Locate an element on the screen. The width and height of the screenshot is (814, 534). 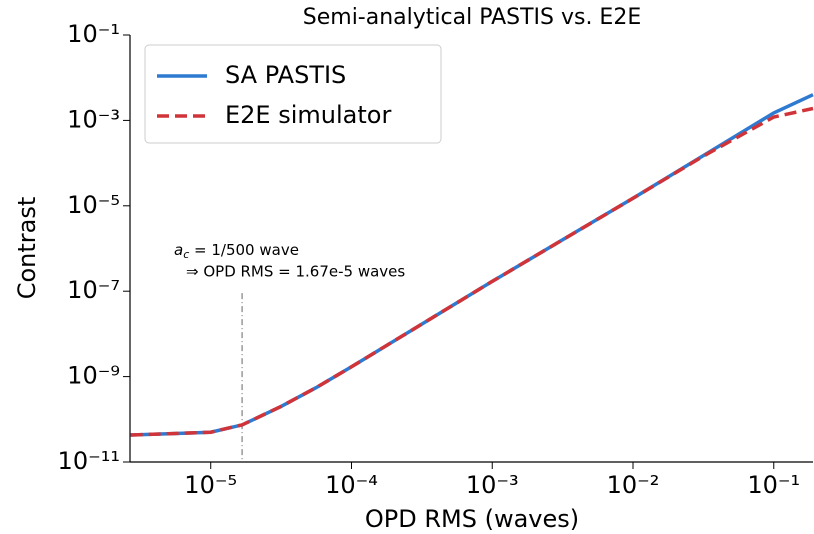
legend-label: E2E simulator is located at coordinates (308, 115).